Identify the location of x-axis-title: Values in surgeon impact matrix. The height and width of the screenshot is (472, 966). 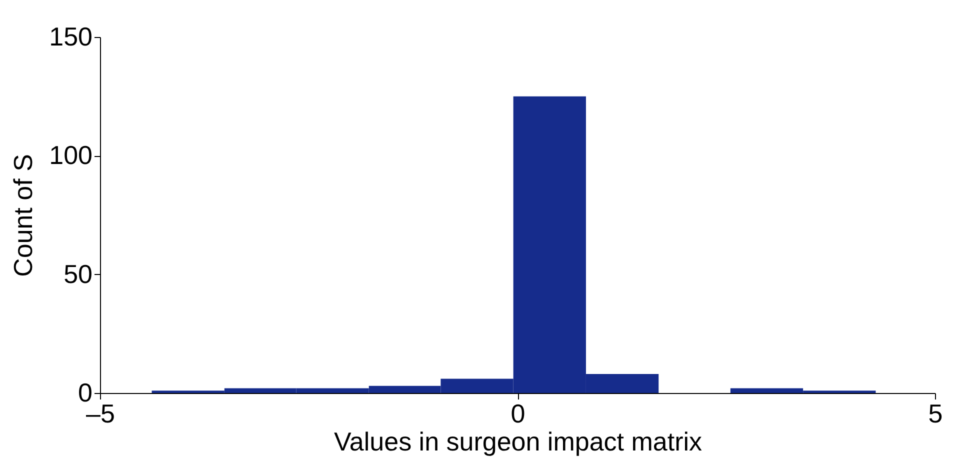
(518, 441).